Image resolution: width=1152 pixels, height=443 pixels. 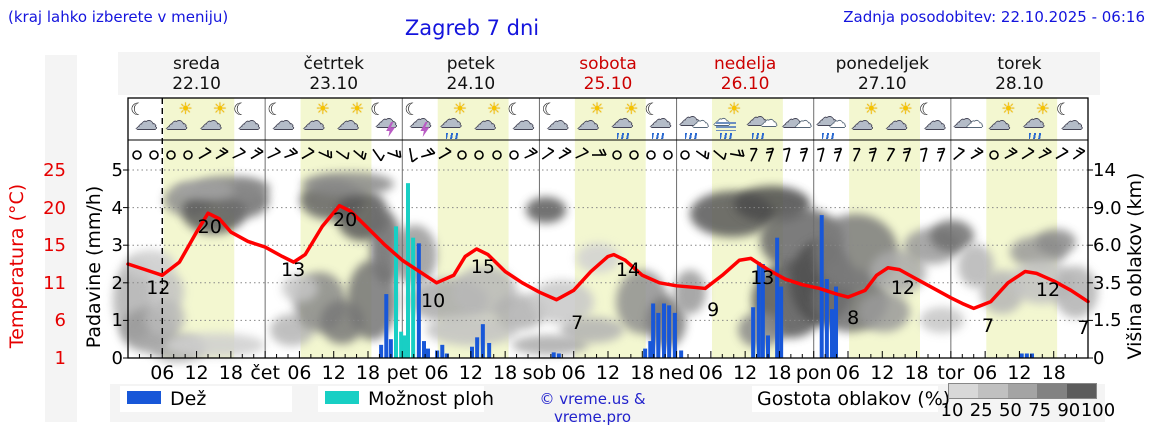 What do you see at coordinates (471, 74) in the screenshot?
I see `day-header-petek: petek 24.10` at bounding box center [471, 74].